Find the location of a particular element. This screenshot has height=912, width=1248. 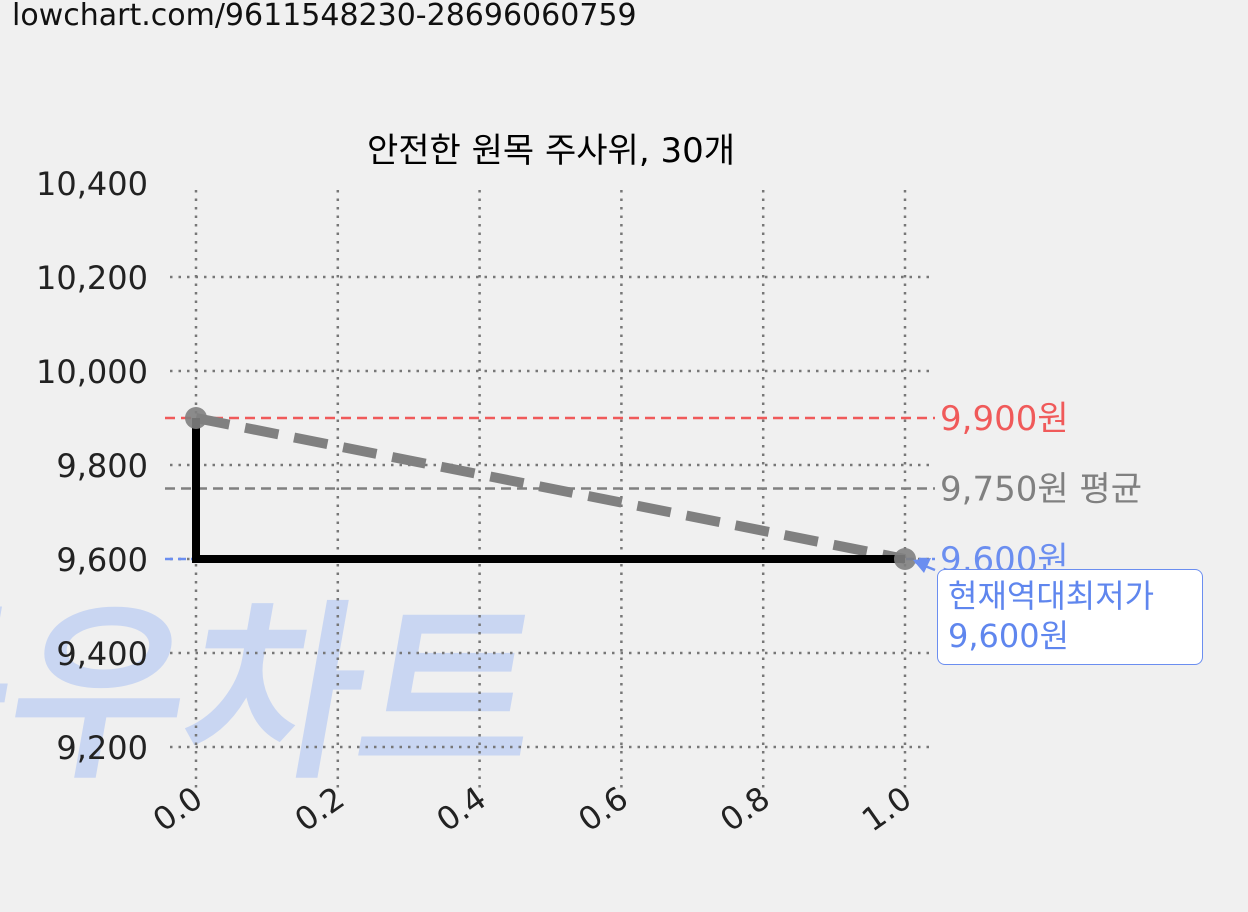

y-tick-label-3: 9,800 is located at coordinates (102, 466).